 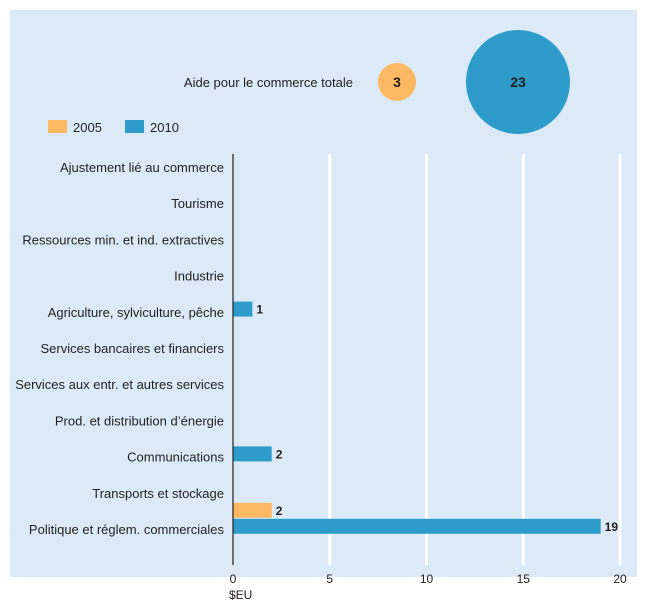 I want to click on category-label: Services aux entr. et autres services, so click(x=119, y=384).